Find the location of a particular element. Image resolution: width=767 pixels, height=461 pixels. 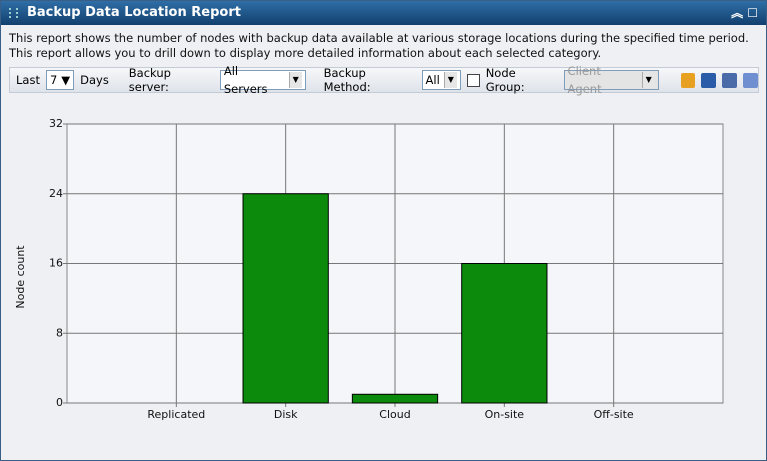

window-controls: ︽ ☐ is located at coordinates (744, 13).